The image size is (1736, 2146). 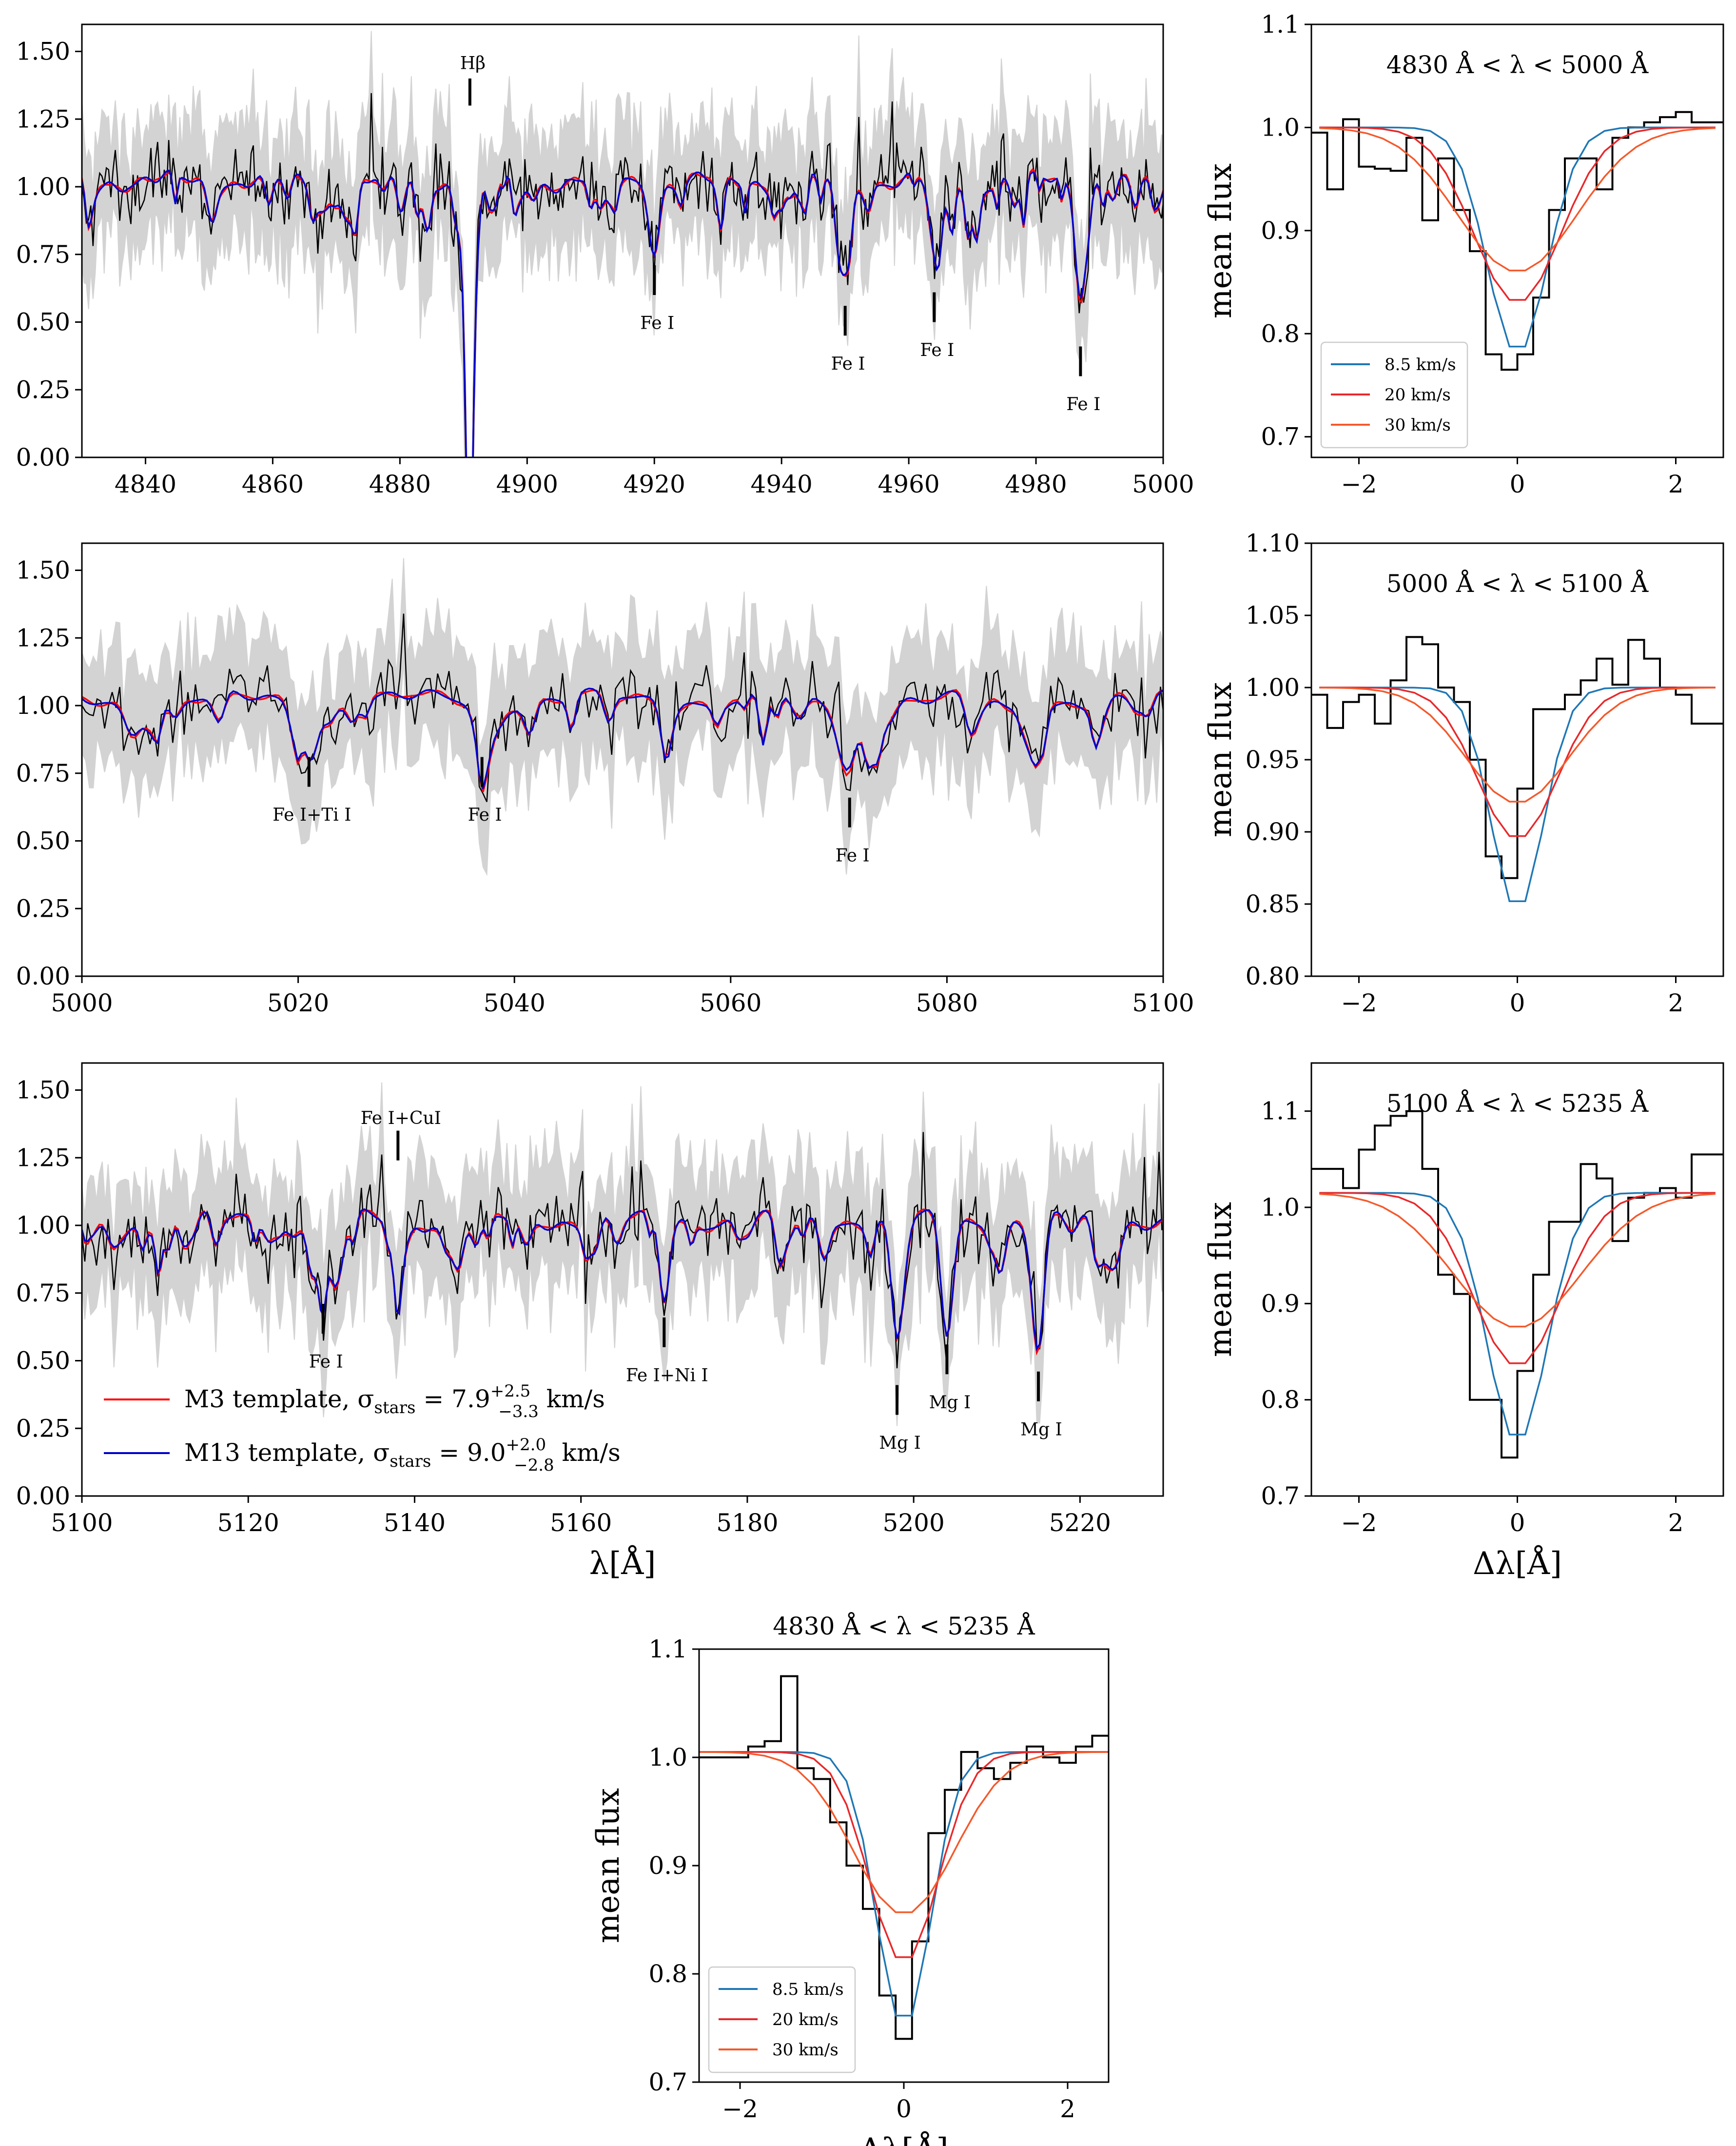 I want to click on panel-title: 5100 Å < λ < 5235 Å, so click(x=1517, y=1103).